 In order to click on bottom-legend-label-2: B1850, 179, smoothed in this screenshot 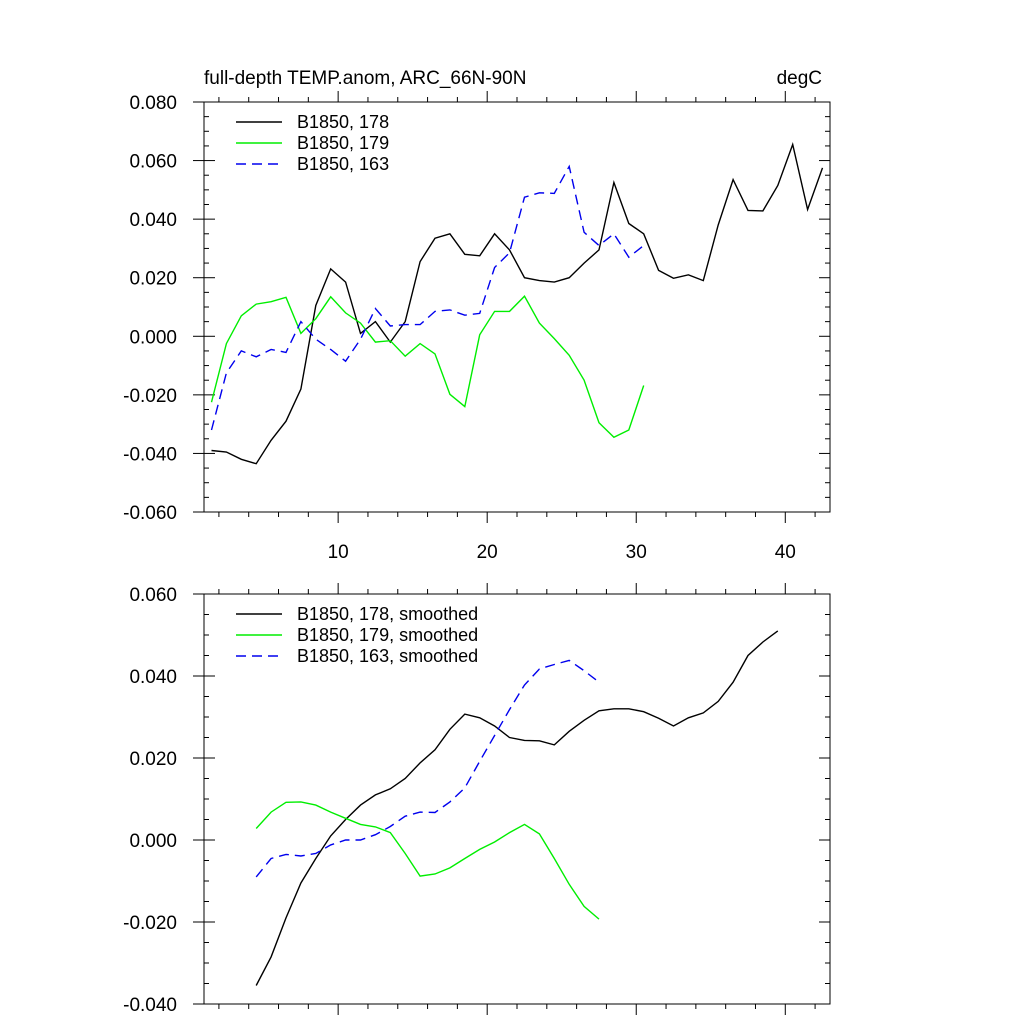, I will do `click(387, 635)`.